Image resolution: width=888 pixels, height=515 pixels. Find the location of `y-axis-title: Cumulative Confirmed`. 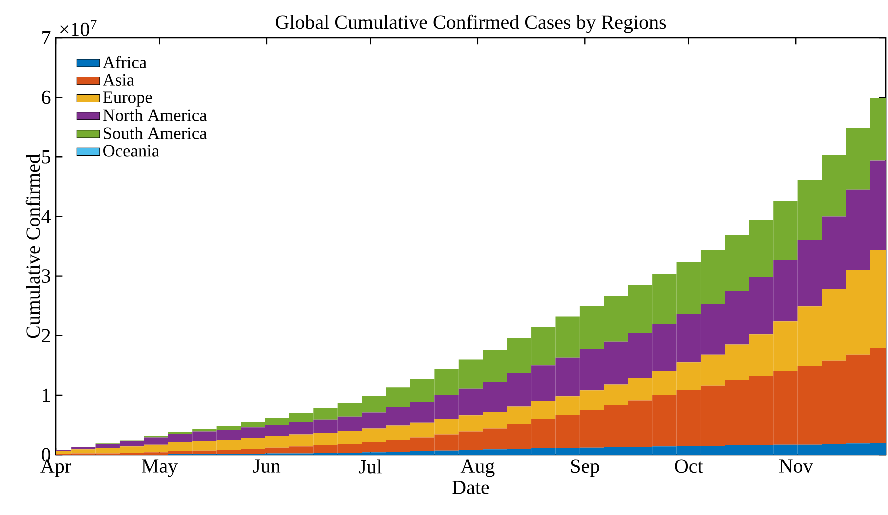

y-axis-title: Cumulative Confirmed is located at coordinates (33, 246).